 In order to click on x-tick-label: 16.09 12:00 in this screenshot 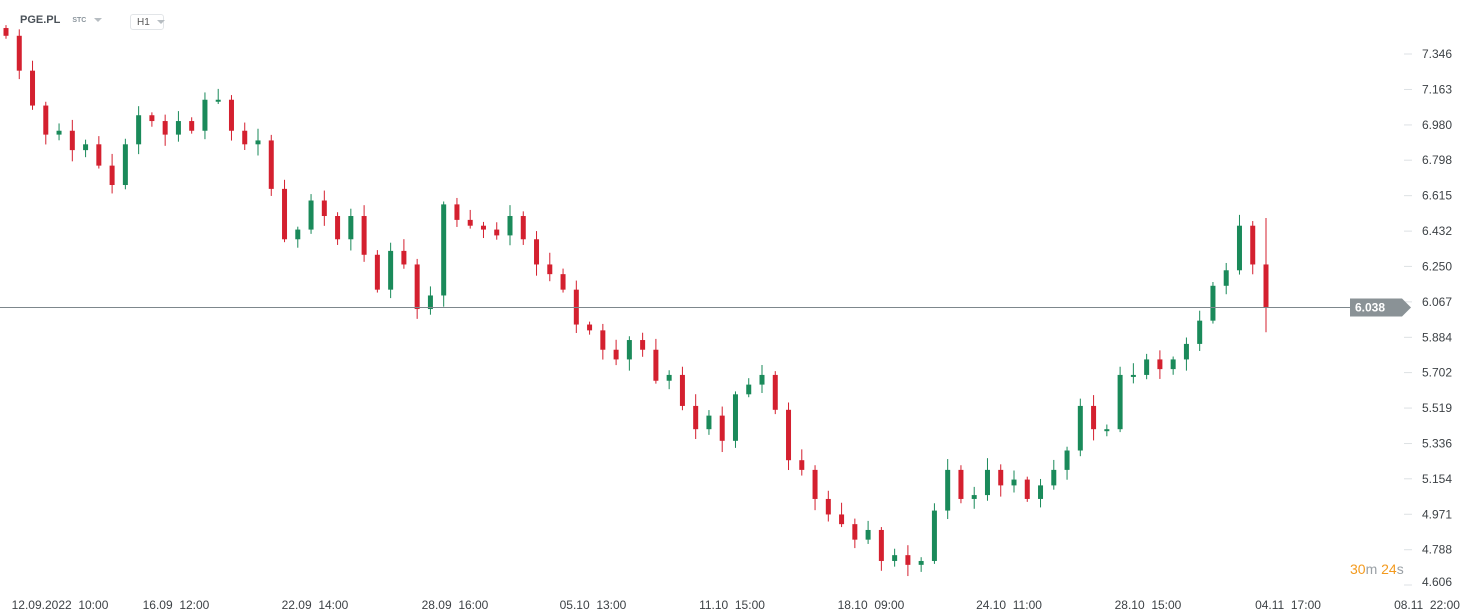, I will do `click(176, 605)`.